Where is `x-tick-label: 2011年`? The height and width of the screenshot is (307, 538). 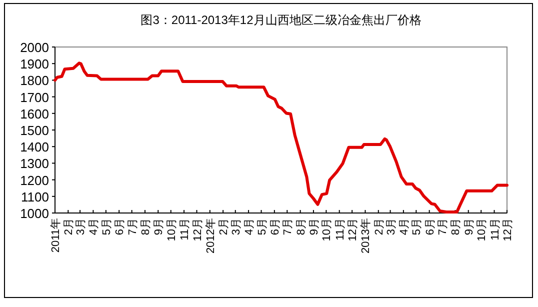 x-tick-label: 2011年 is located at coordinates (56, 235).